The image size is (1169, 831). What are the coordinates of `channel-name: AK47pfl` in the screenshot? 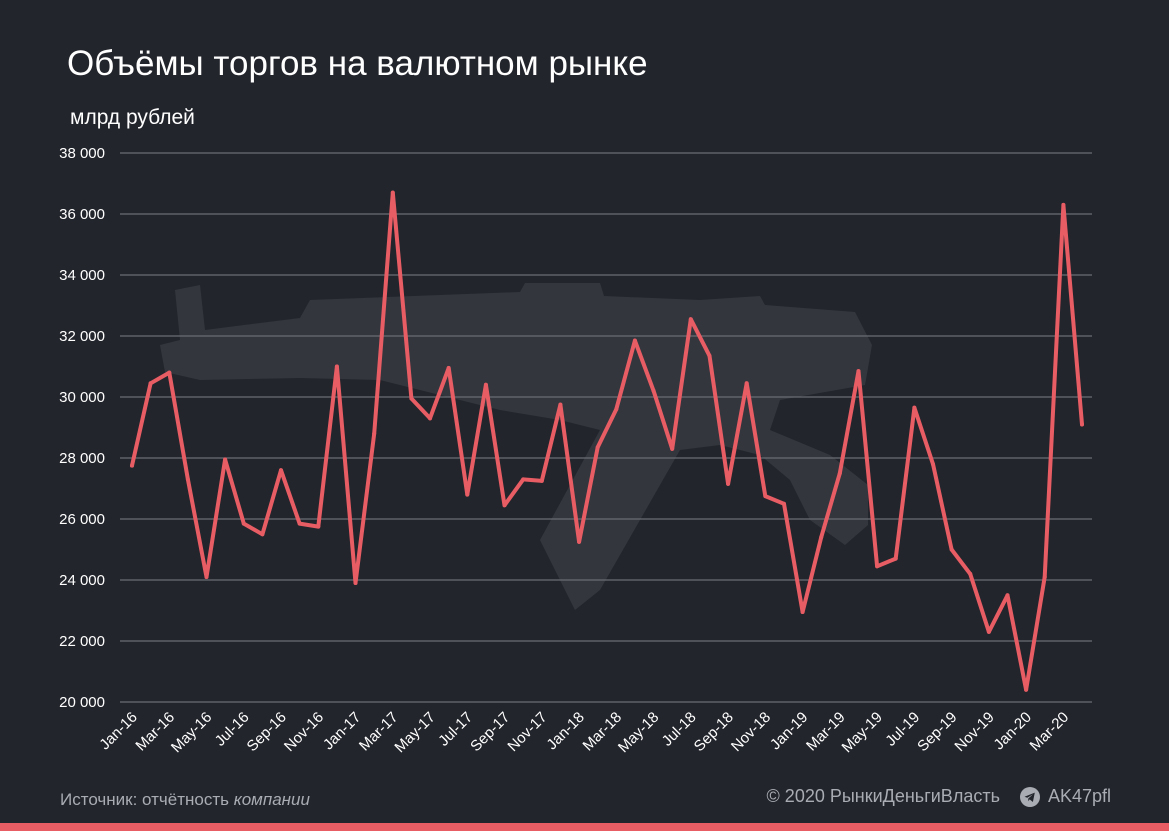 It's located at (1079, 796).